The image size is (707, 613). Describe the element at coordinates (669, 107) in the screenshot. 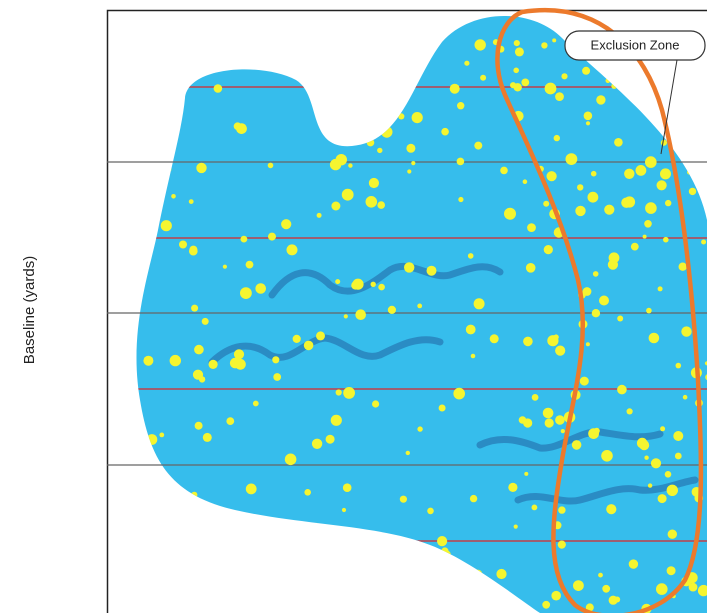

I see `callout-leader` at that location.